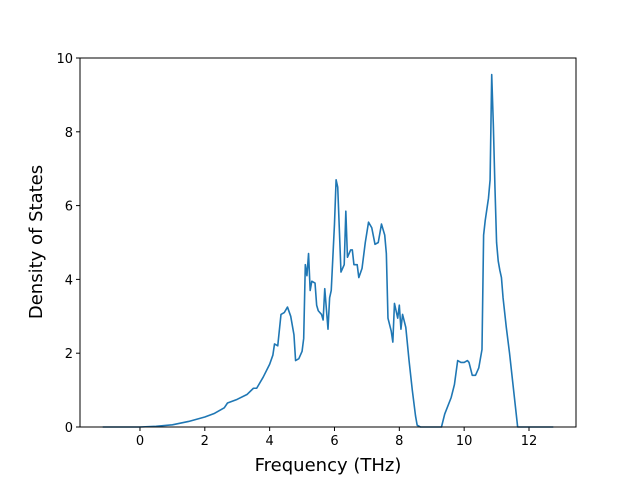  What do you see at coordinates (328, 465) in the screenshot?
I see `x-axis-label: Frequency (THz)` at bounding box center [328, 465].